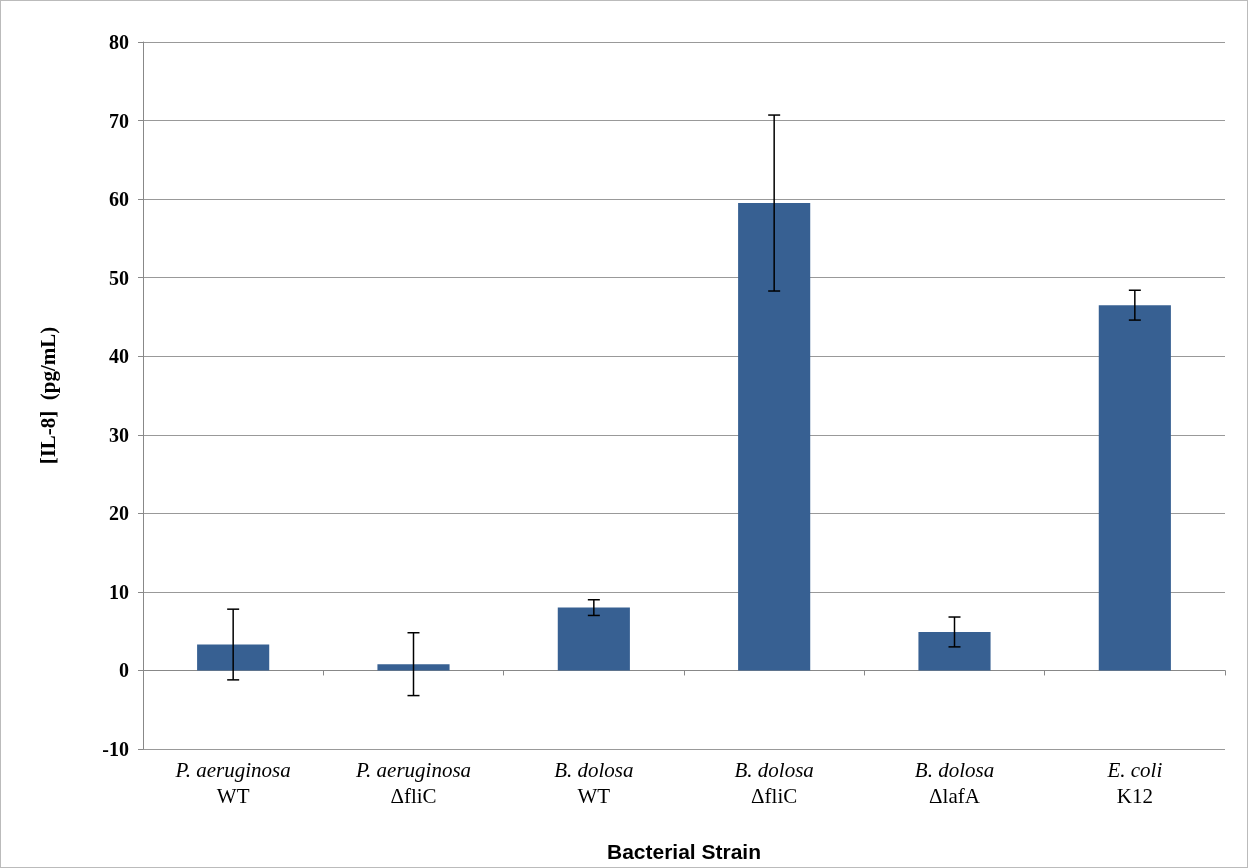 This screenshot has height=868, width=1248. Describe the element at coordinates (119, 591) in the screenshot. I see `y-tick-label: 10` at that location.